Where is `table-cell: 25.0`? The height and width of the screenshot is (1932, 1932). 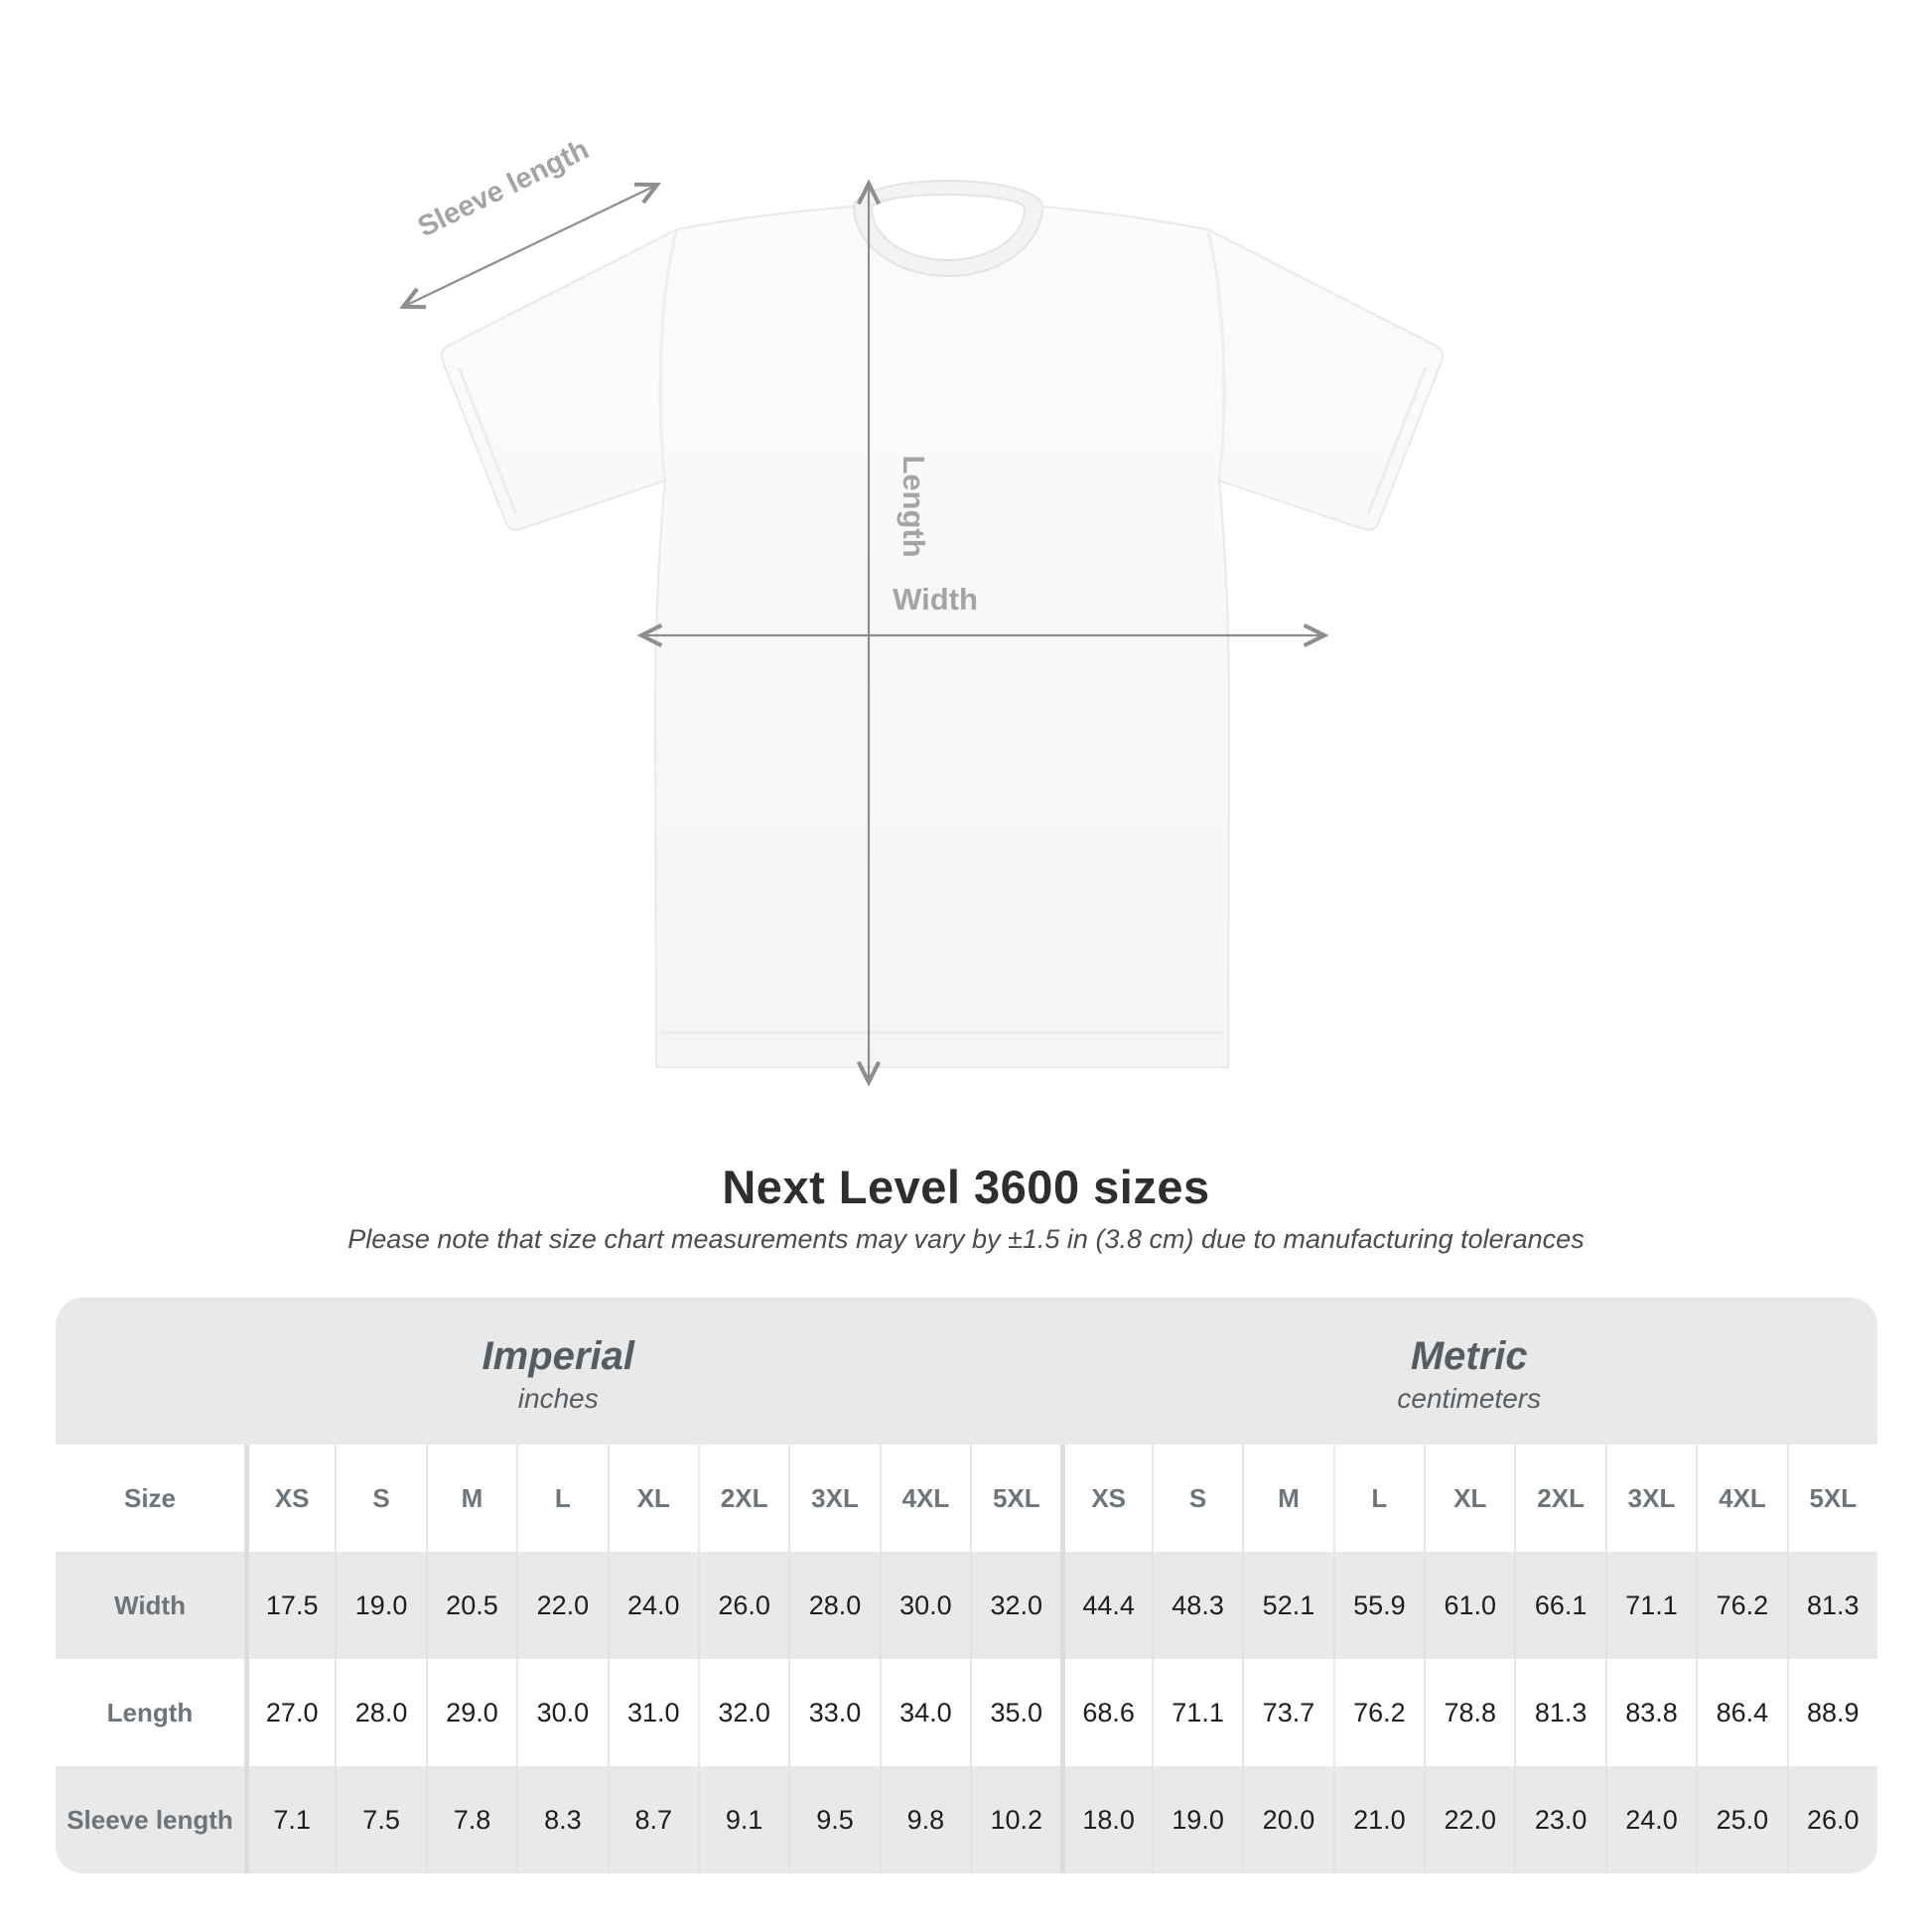
table-cell: 25.0 is located at coordinates (1741, 1820).